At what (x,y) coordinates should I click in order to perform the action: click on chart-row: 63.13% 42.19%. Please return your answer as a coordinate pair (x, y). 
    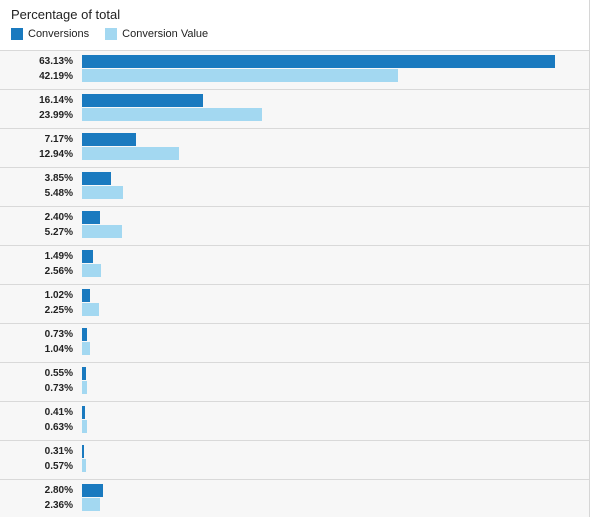
    Looking at the image, I should click on (294, 69).